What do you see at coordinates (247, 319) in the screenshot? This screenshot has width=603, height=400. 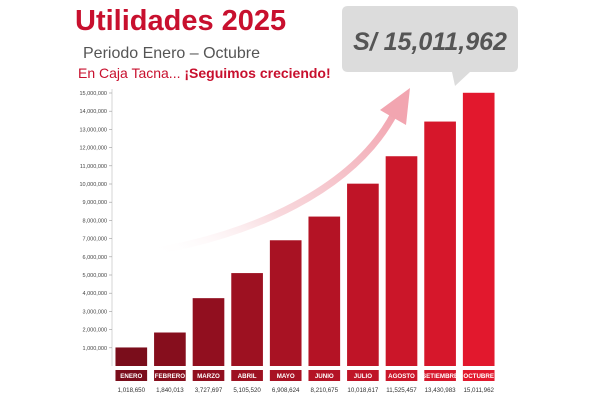 I see `bar-abril` at bounding box center [247, 319].